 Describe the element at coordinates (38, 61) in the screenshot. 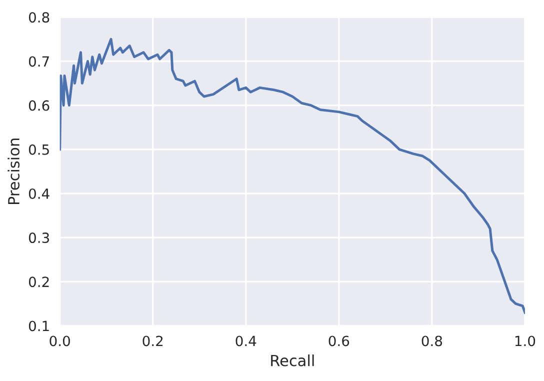

I see `y-tick-label: 0.7` at that location.